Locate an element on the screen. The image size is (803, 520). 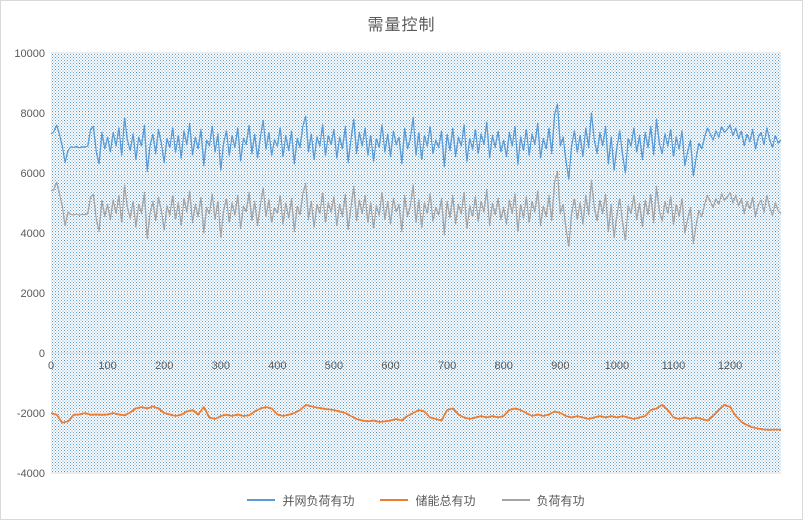
y-axis-tick-label: 10000 is located at coordinates (29, 54).